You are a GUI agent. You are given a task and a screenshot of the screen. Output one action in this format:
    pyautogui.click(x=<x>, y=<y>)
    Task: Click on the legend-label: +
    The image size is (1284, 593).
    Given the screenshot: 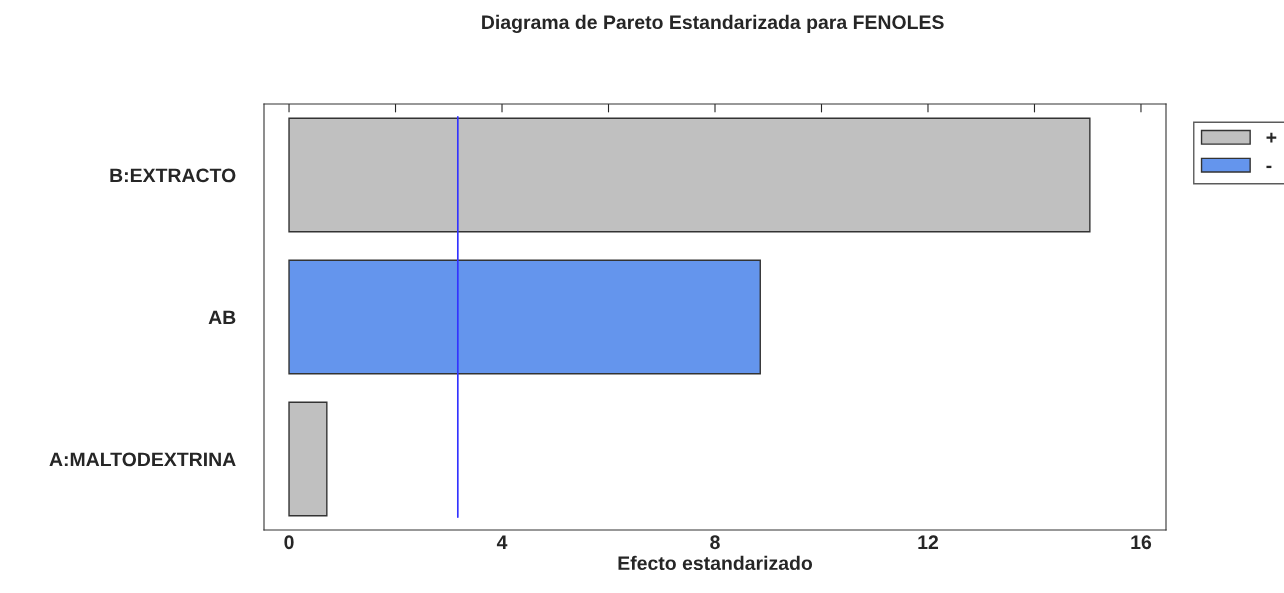 What is the action you would take?
    pyautogui.click(x=1271, y=137)
    